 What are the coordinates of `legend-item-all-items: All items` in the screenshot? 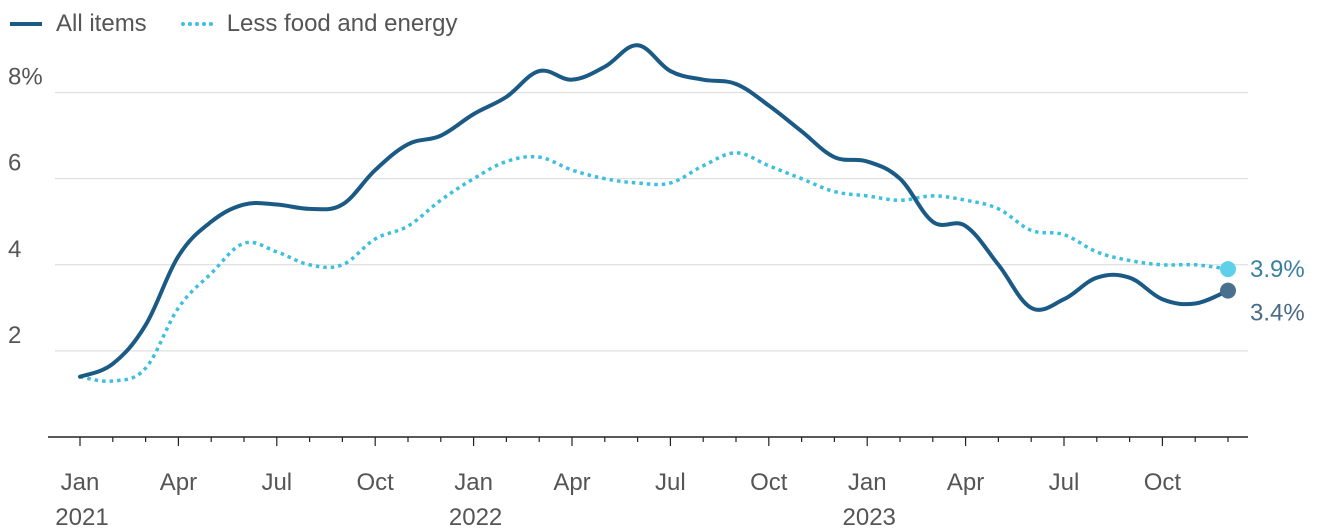 It's located at (78, 24).